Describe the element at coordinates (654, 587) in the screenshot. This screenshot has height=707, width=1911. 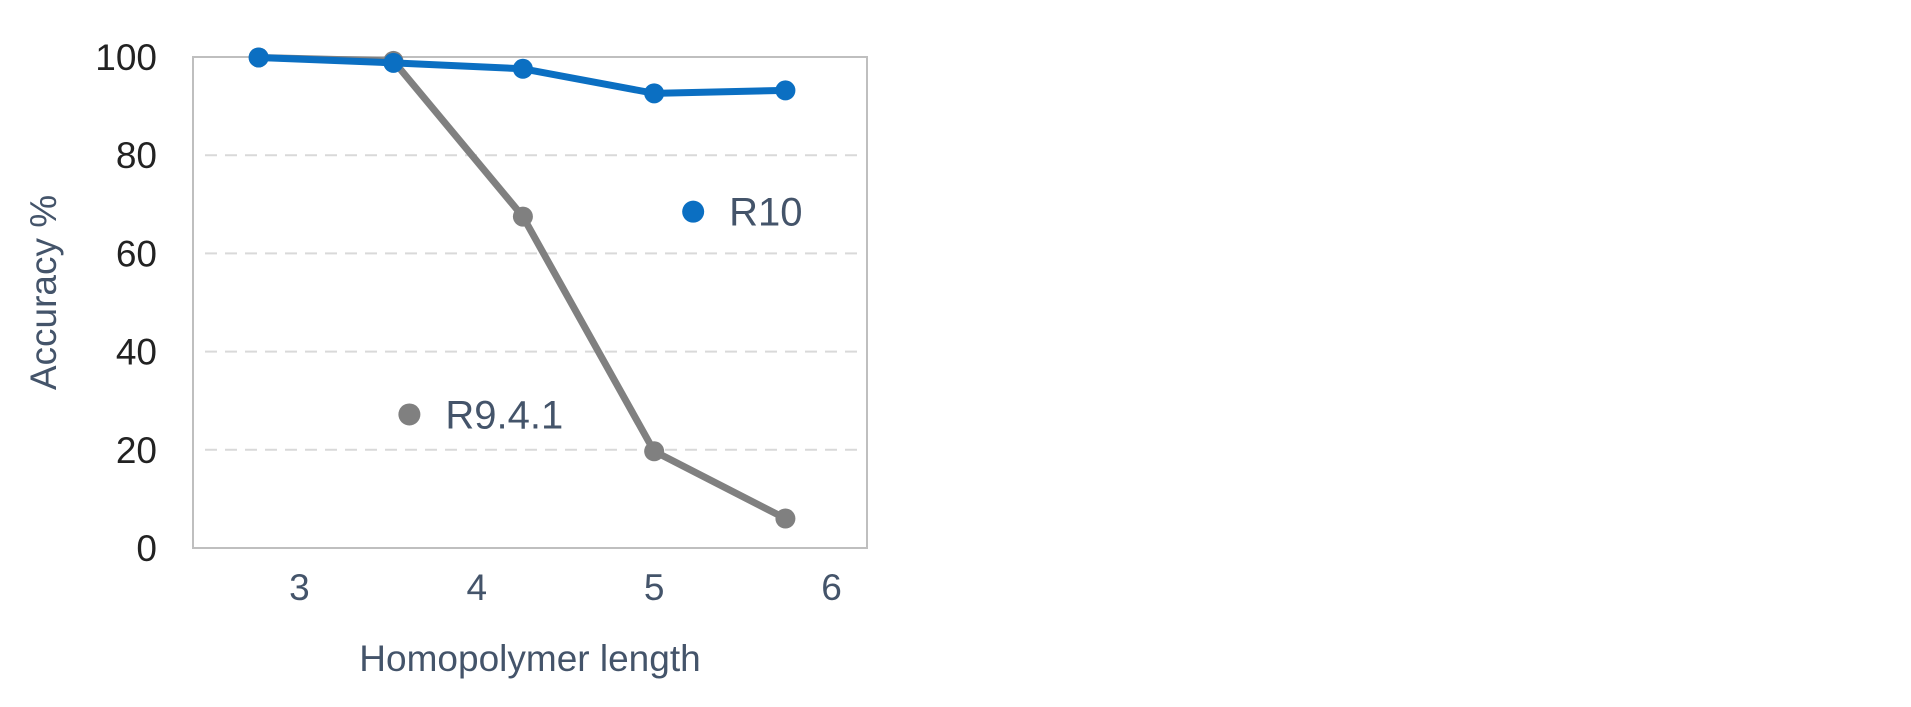
I see `x-tick-label: 5` at that location.